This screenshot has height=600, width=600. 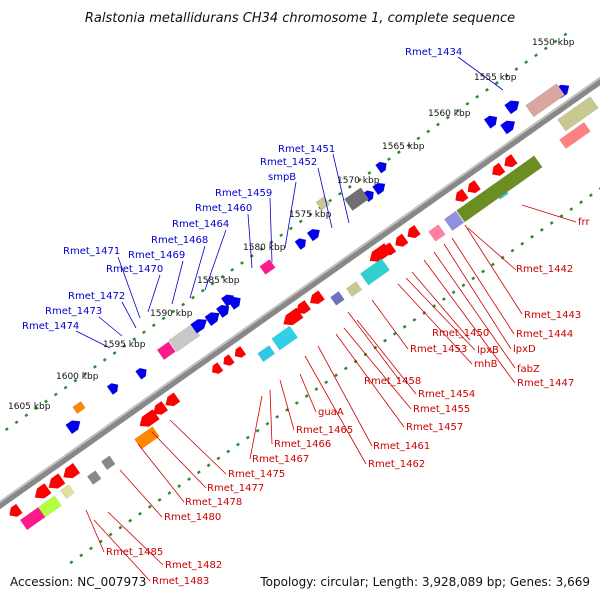 What do you see at coordinates (324, 430) in the screenshot?
I see `gene-label: Rmet_1465` at bounding box center [324, 430].